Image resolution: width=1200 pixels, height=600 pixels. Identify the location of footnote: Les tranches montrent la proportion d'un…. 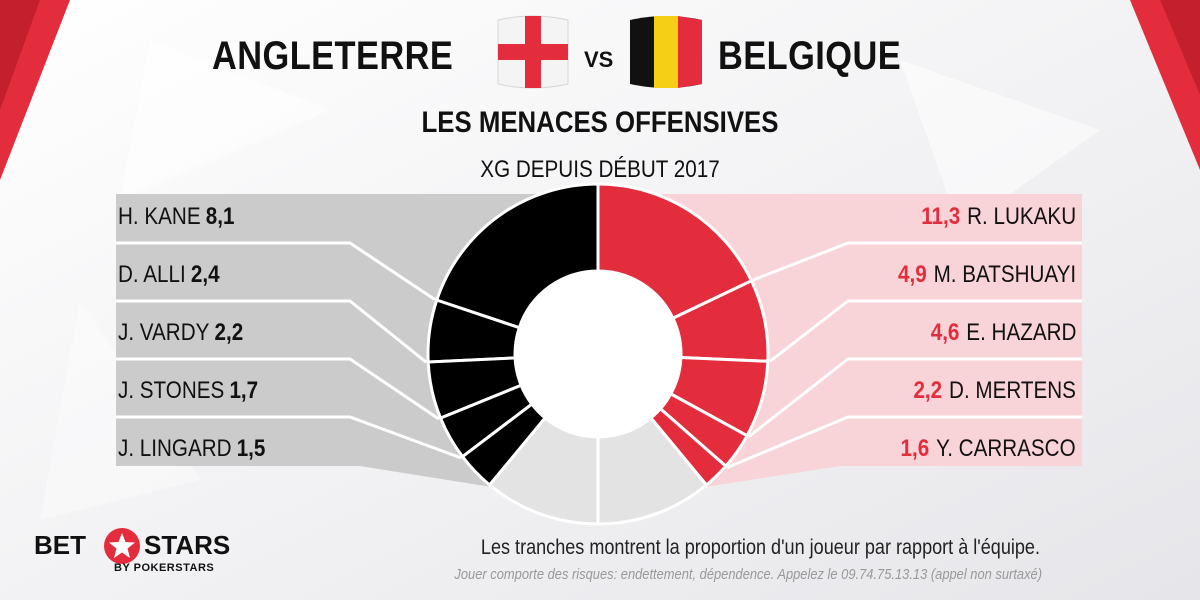
(760, 547).